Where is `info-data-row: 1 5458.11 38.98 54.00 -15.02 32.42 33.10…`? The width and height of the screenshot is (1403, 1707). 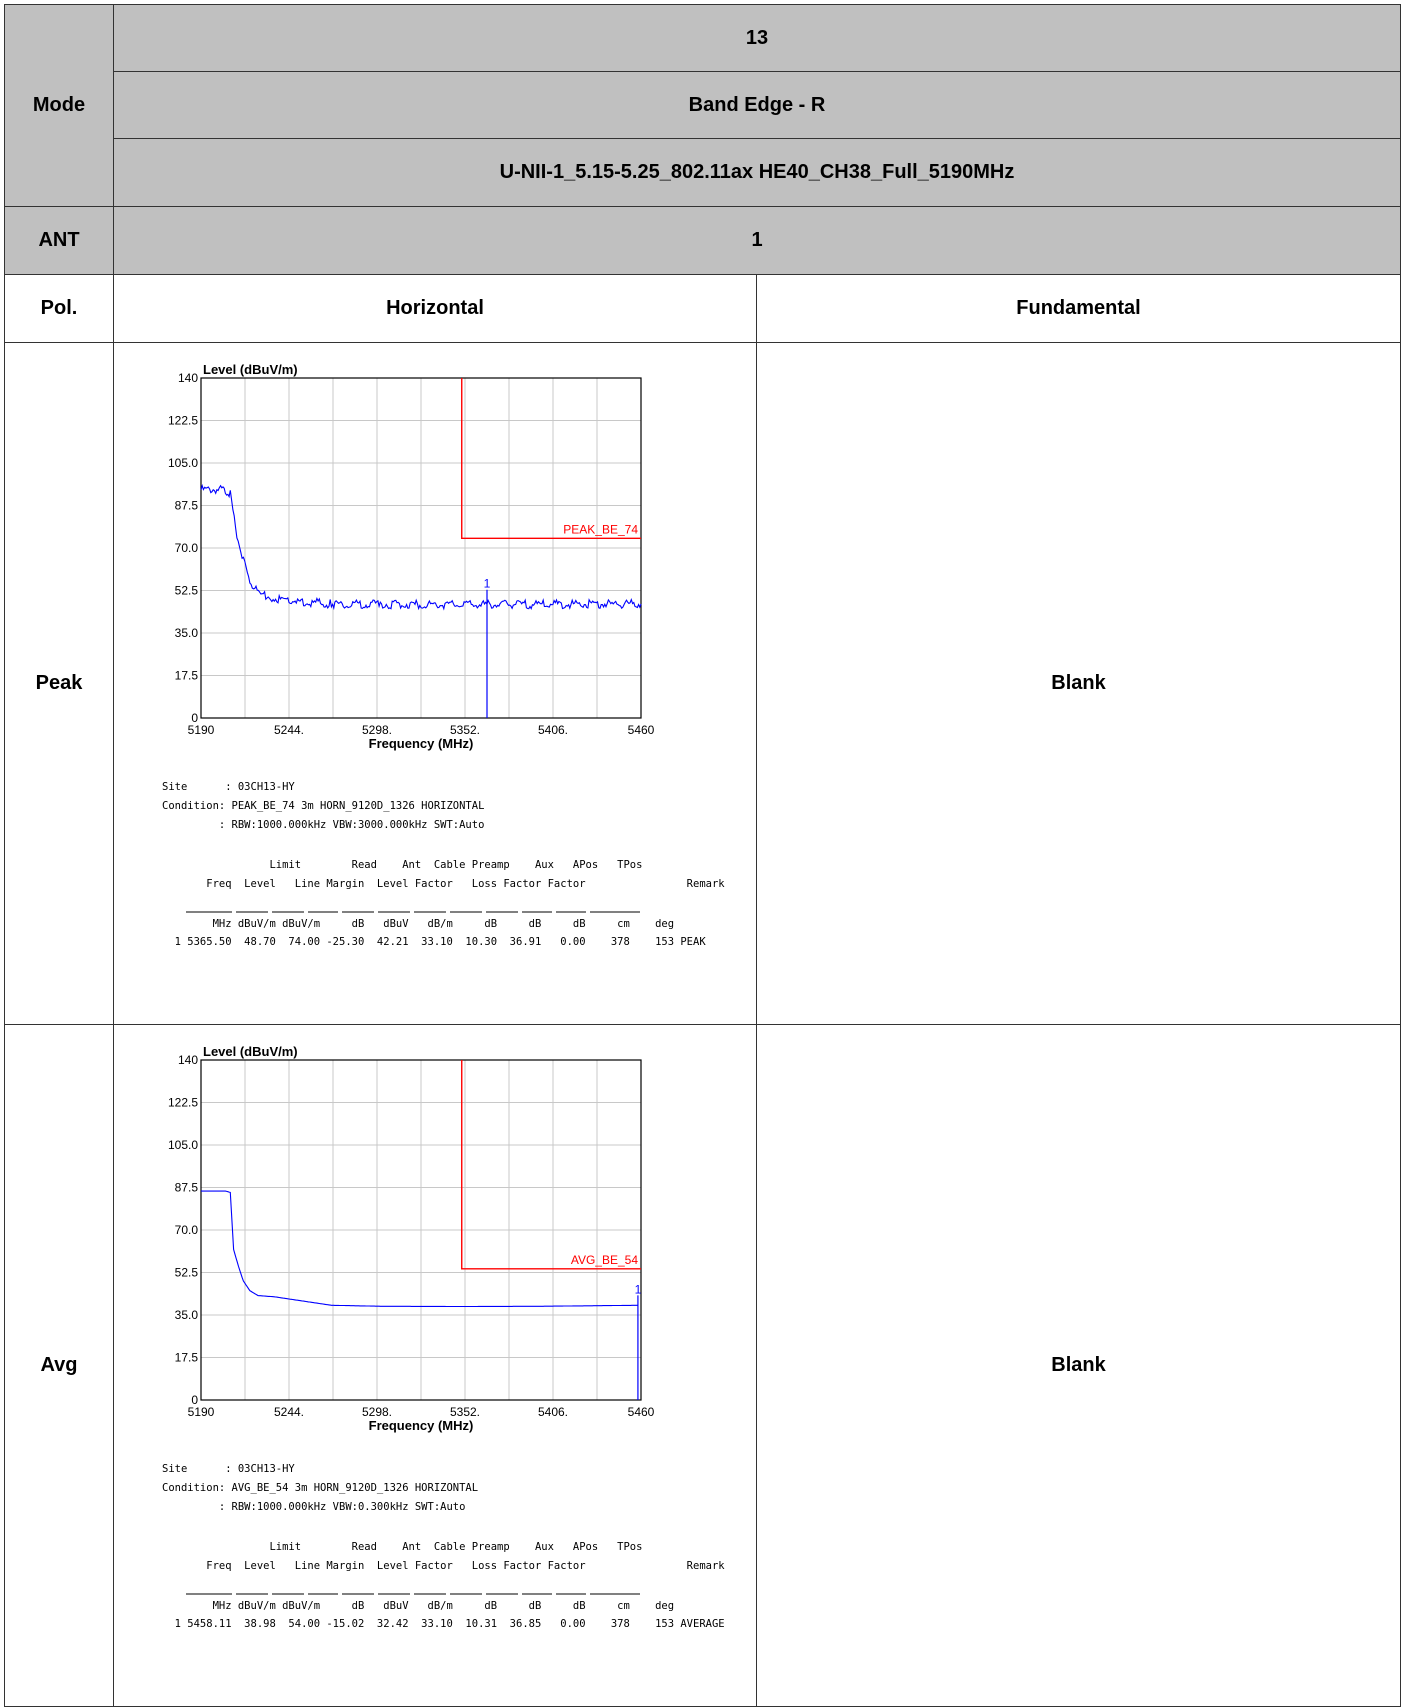 info-data-row: 1 5458.11 38.98 54.00 -15.02 32.42 33.10… is located at coordinates (443, 1624).